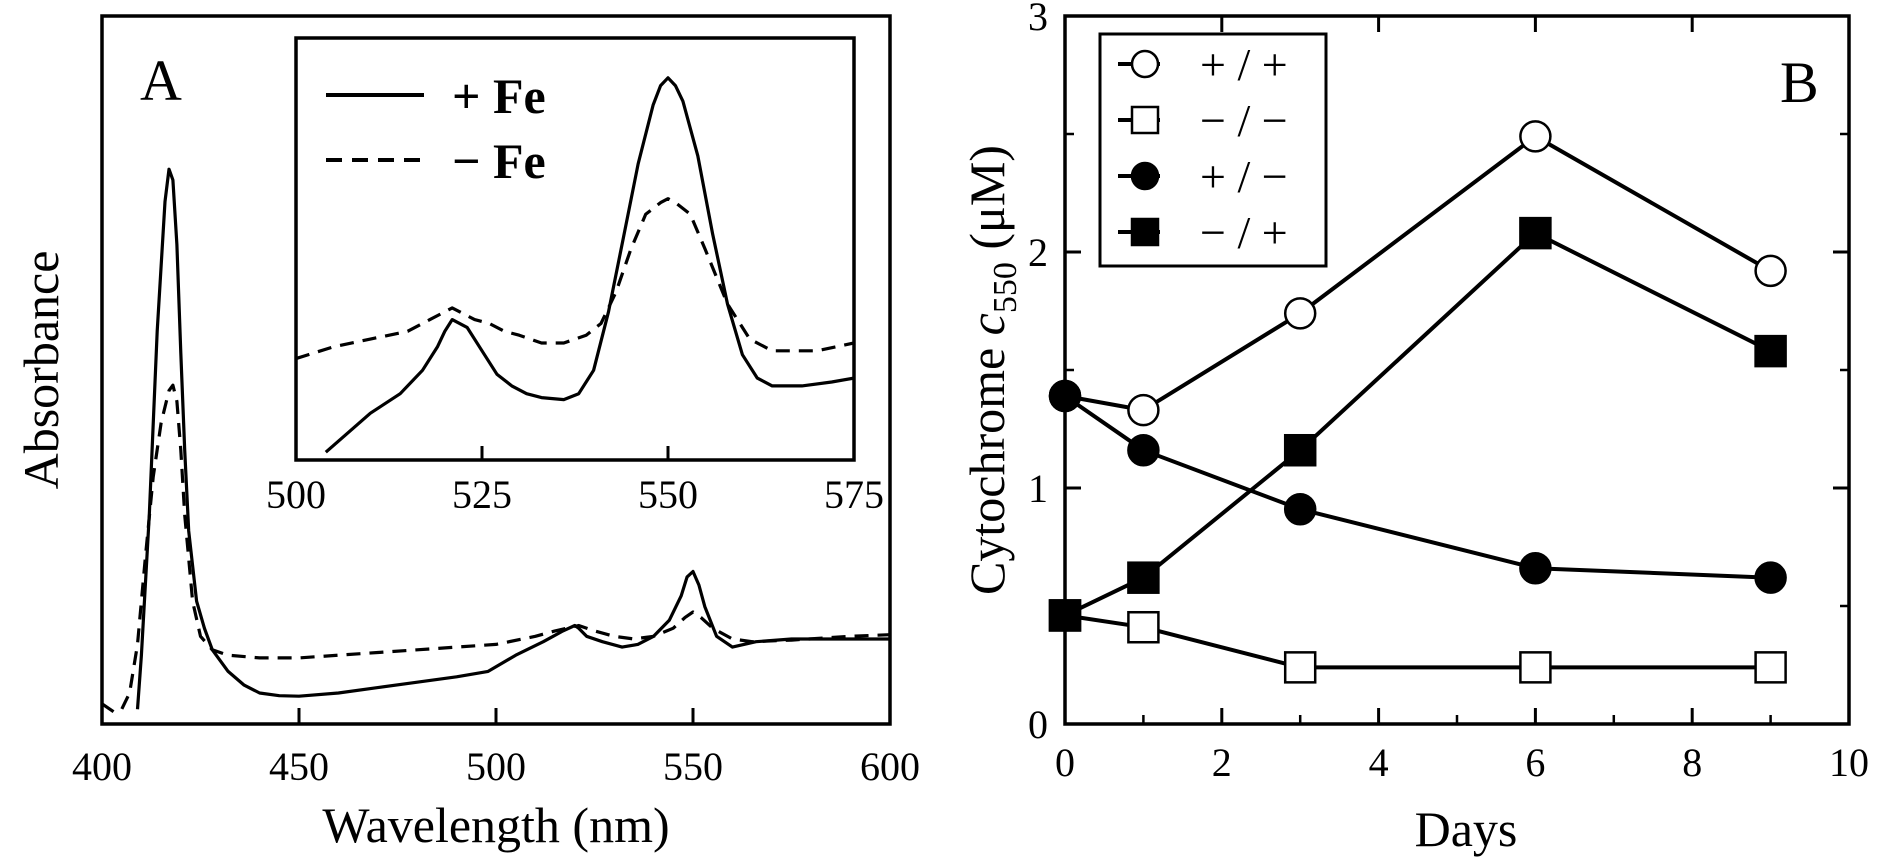 Image resolution: width=1886 pixels, height=859 pixels. I want to click on inset-curve-plus-fe, so click(589, 265).